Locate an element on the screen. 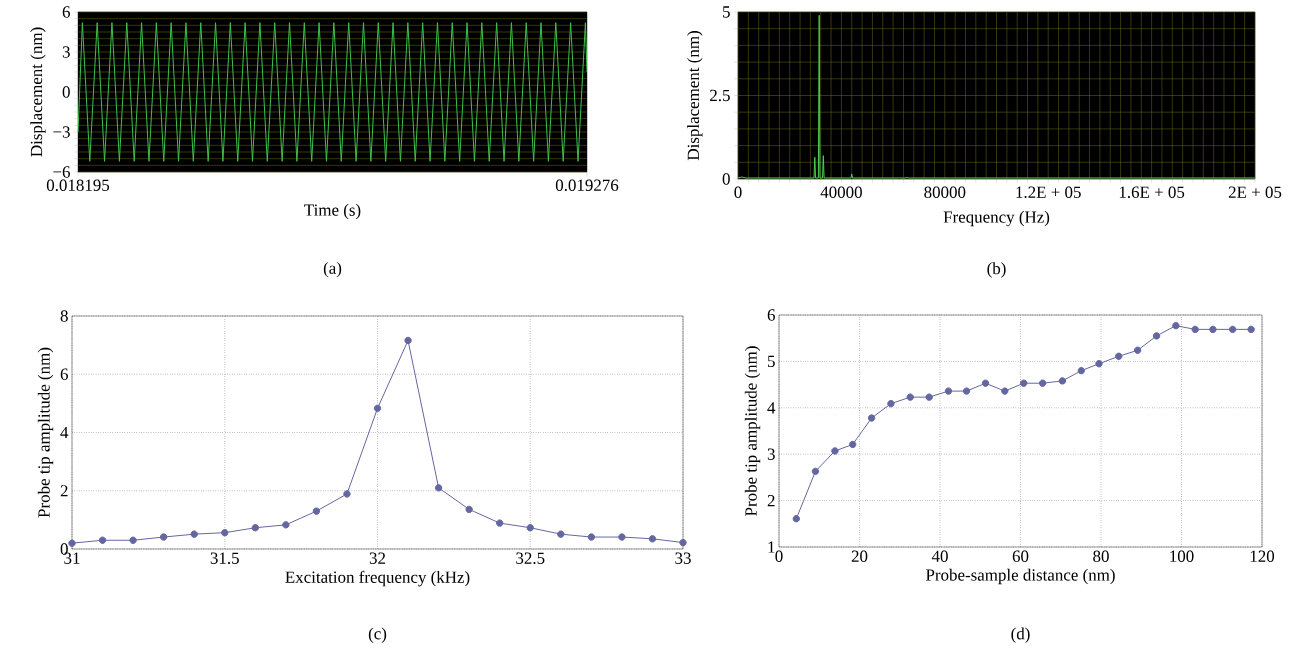  x-tick-label: 0 is located at coordinates (738, 192).